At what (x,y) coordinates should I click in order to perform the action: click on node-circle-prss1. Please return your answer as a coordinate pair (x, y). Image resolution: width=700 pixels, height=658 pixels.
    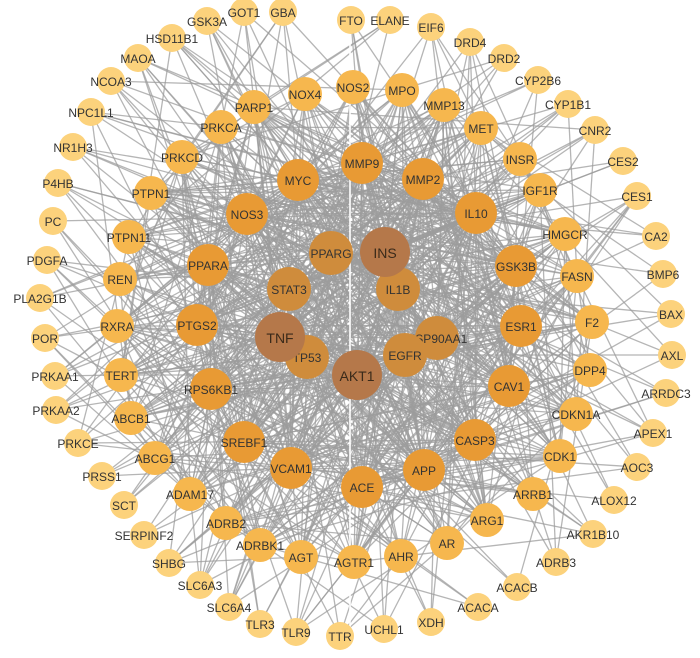
    Looking at the image, I should click on (102, 476).